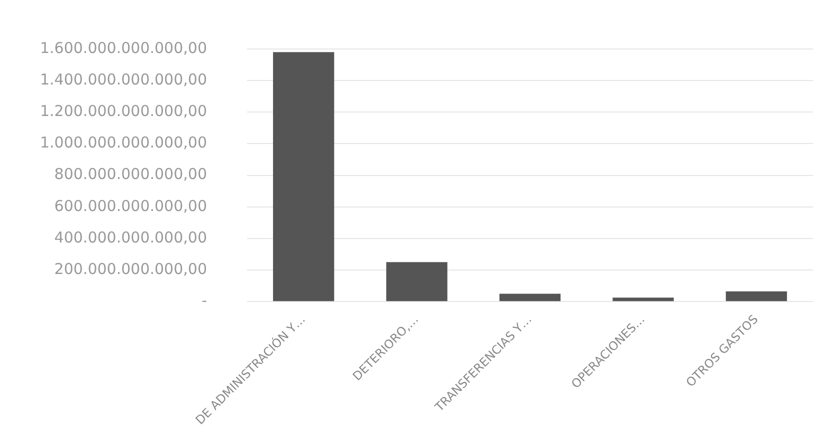  Describe the element at coordinates (130, 174) in the screenshot. I see `y-tick-label: 800.000.000.000,00` at that location.